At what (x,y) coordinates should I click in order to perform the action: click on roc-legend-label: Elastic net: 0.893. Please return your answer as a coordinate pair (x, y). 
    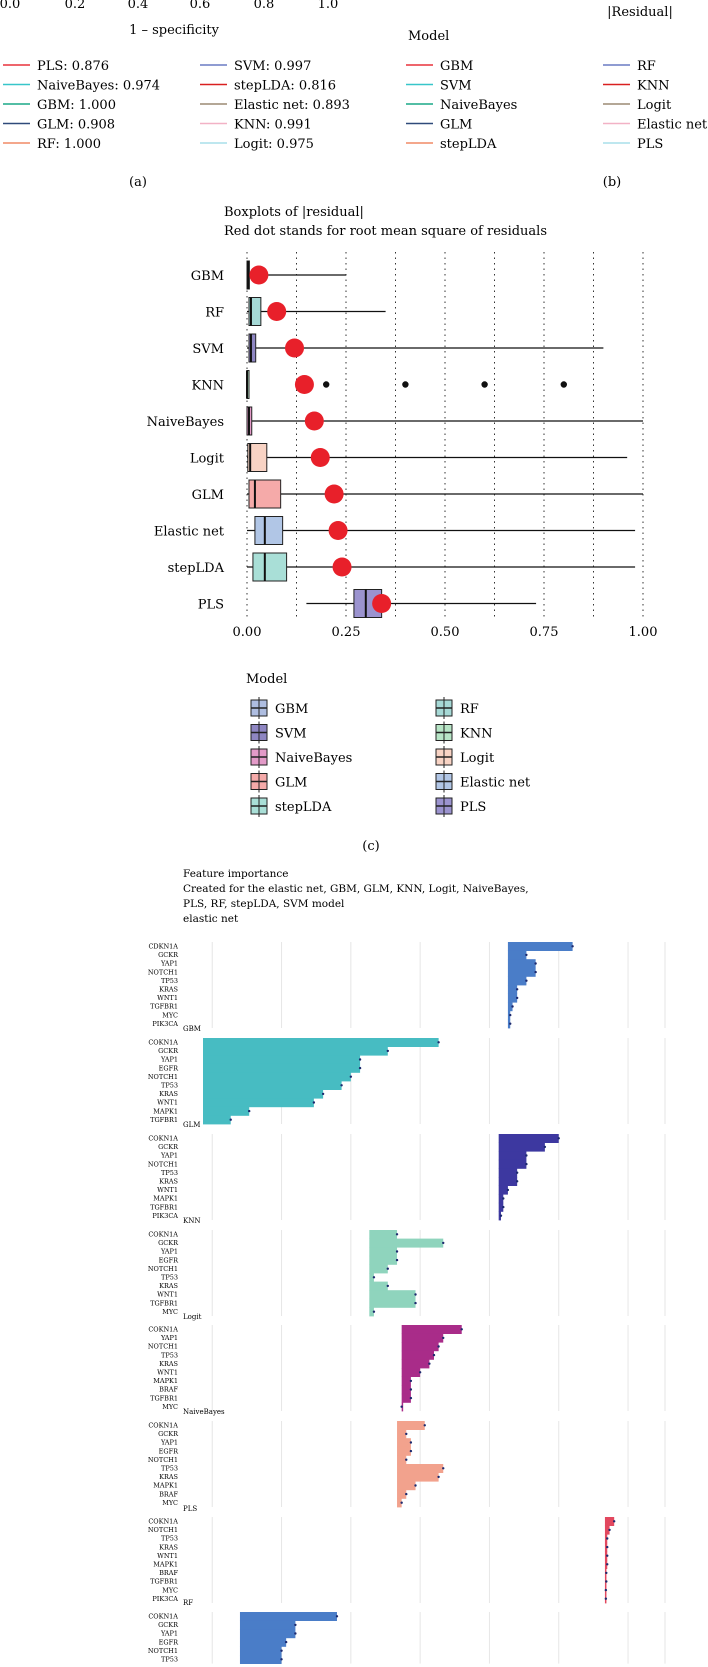
    Looking at the image, I should click on (292, 105).